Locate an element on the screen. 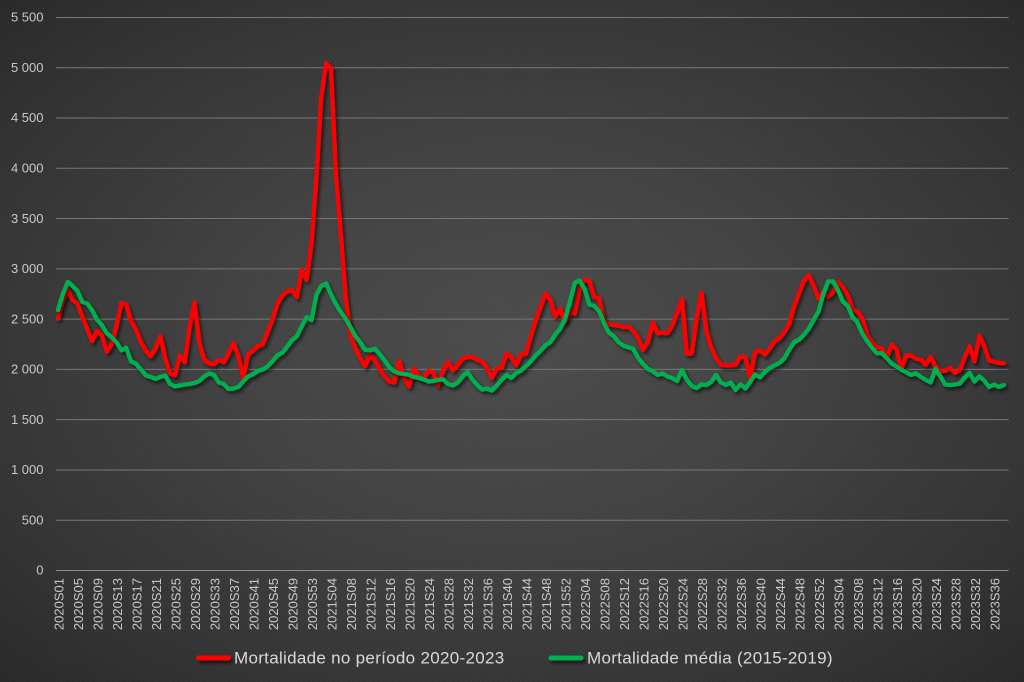 The width and height of the screenshot is (1024, 682). svg-text: 2021S28 is located at coordinates (449, 604).